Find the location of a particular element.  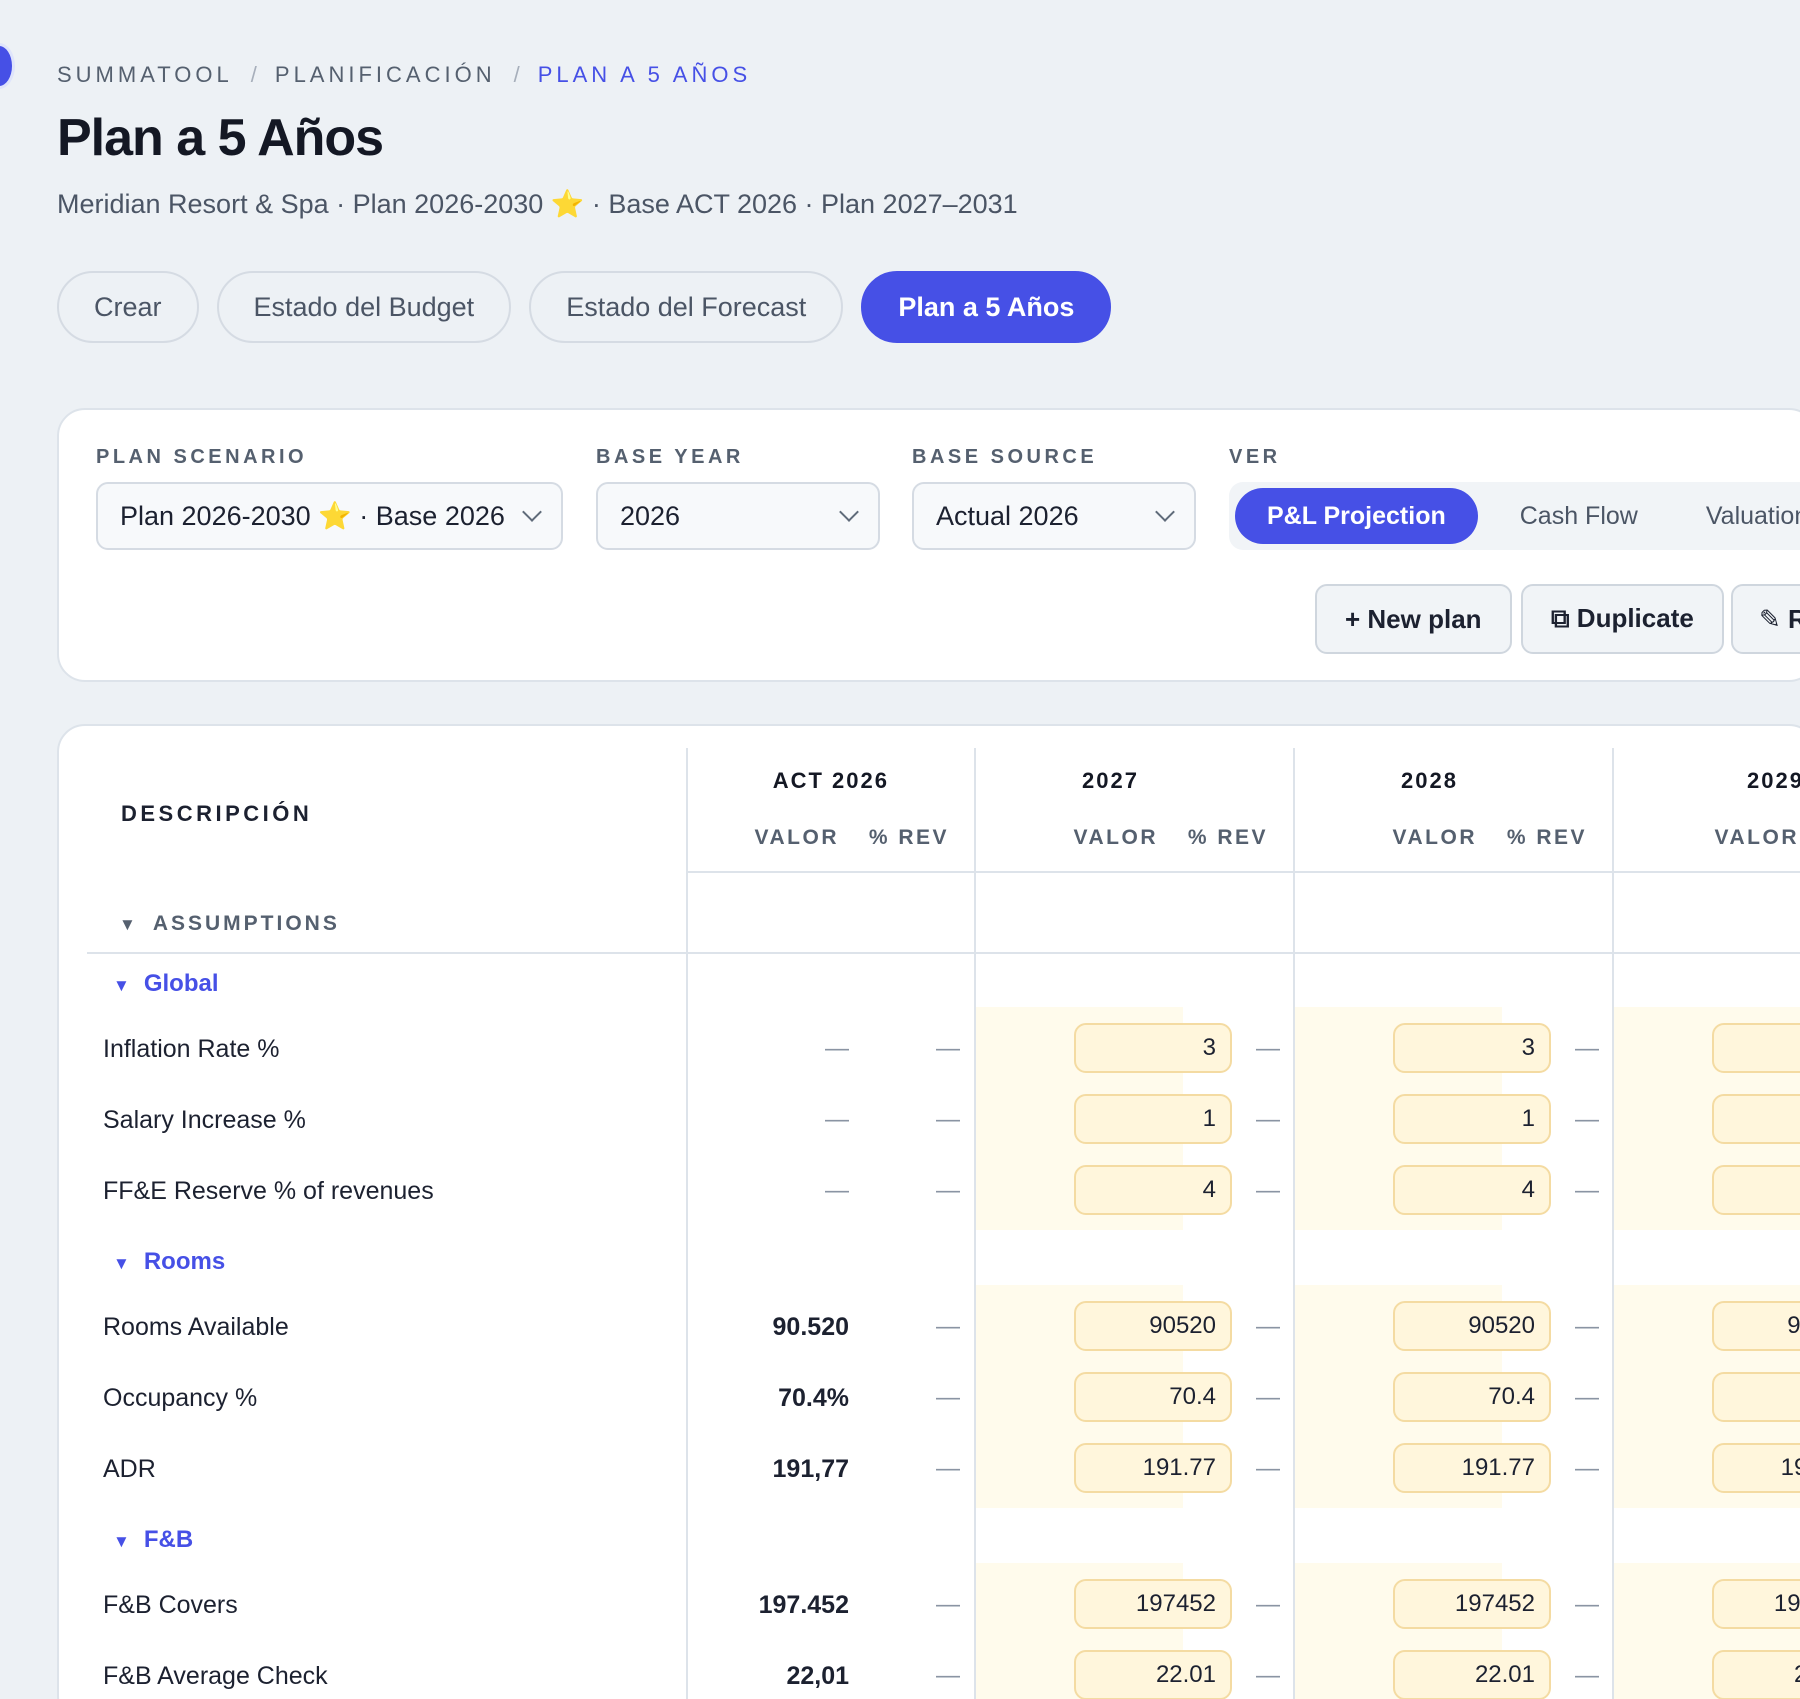

new-plan-button: + New plan is located at coordinates (1413, 619).